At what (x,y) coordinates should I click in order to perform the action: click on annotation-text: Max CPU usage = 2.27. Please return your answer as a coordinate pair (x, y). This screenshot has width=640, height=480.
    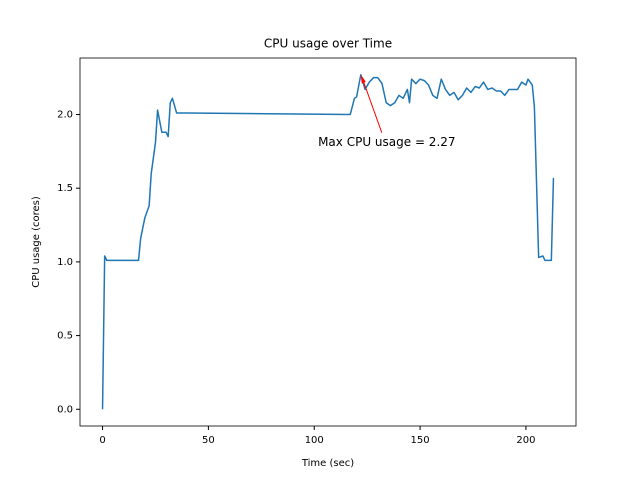
    Looking at the image, I should click on (386, 142).